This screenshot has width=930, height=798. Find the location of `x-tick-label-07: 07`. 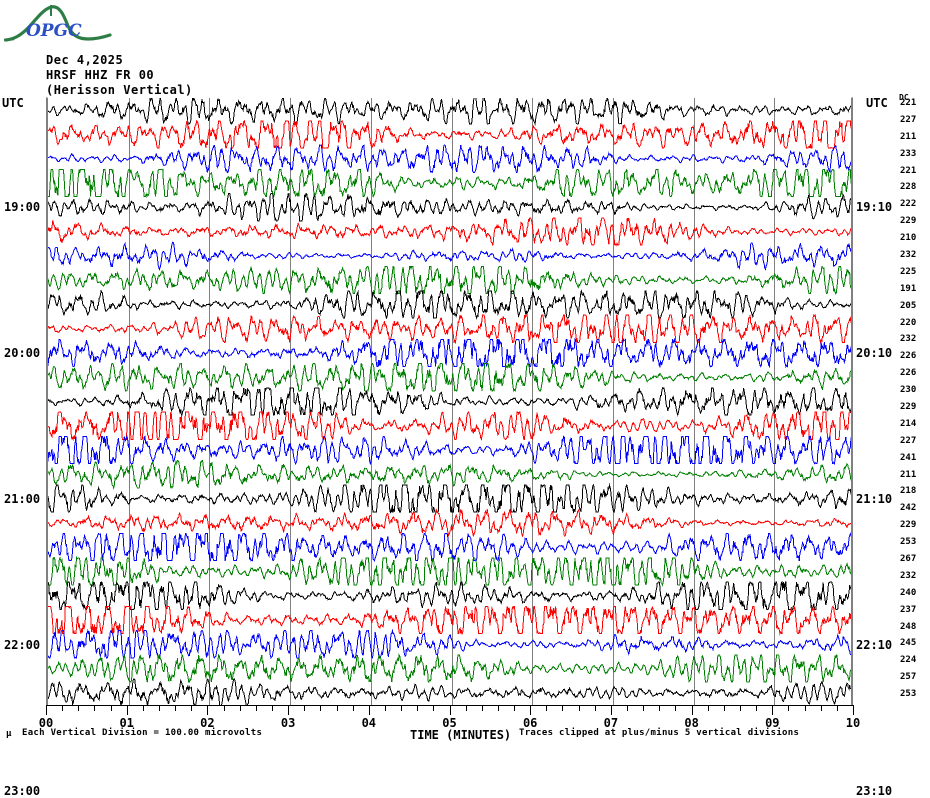

x-tick-label-07: 07 is located at coordinates (611, 723).